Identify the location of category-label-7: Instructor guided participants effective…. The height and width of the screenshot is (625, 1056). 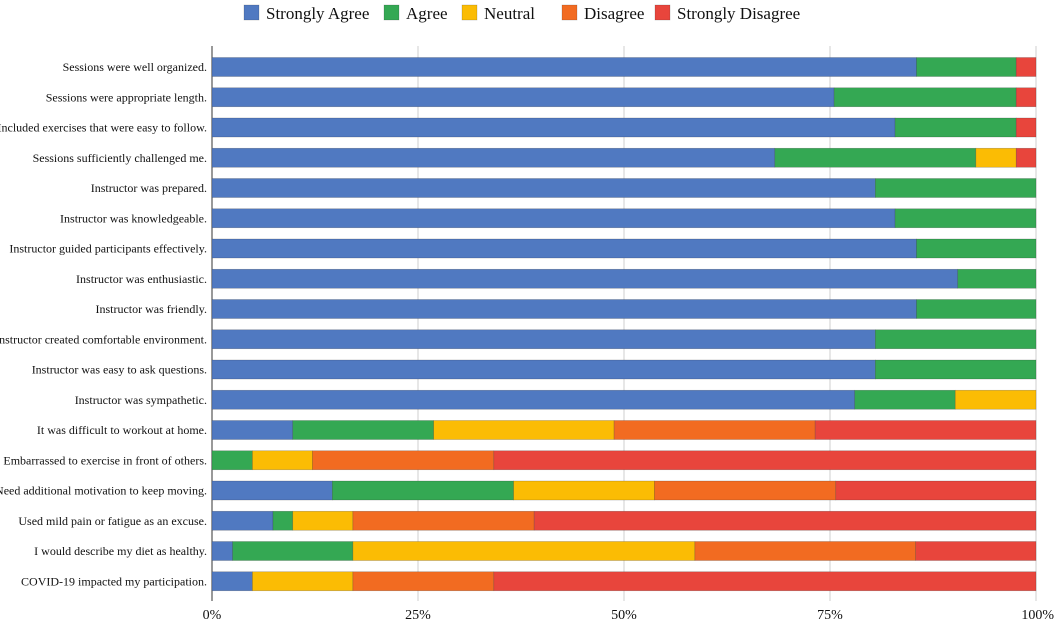
(108, 249).